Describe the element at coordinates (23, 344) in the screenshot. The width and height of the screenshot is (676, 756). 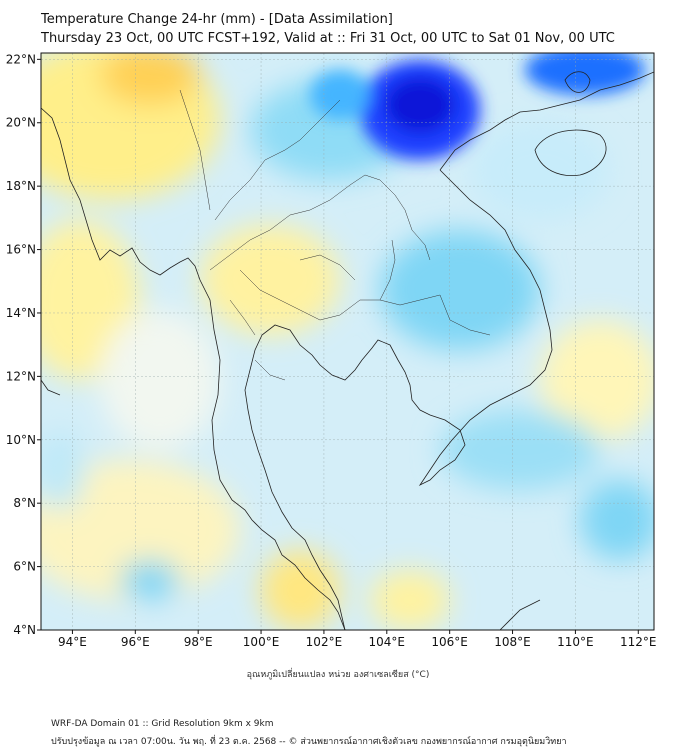
I see `latitude-axis: 22°N 20°N 18°N 16°N 14°N 12°N 10°N 8°N 6°N 4°N` at that location.